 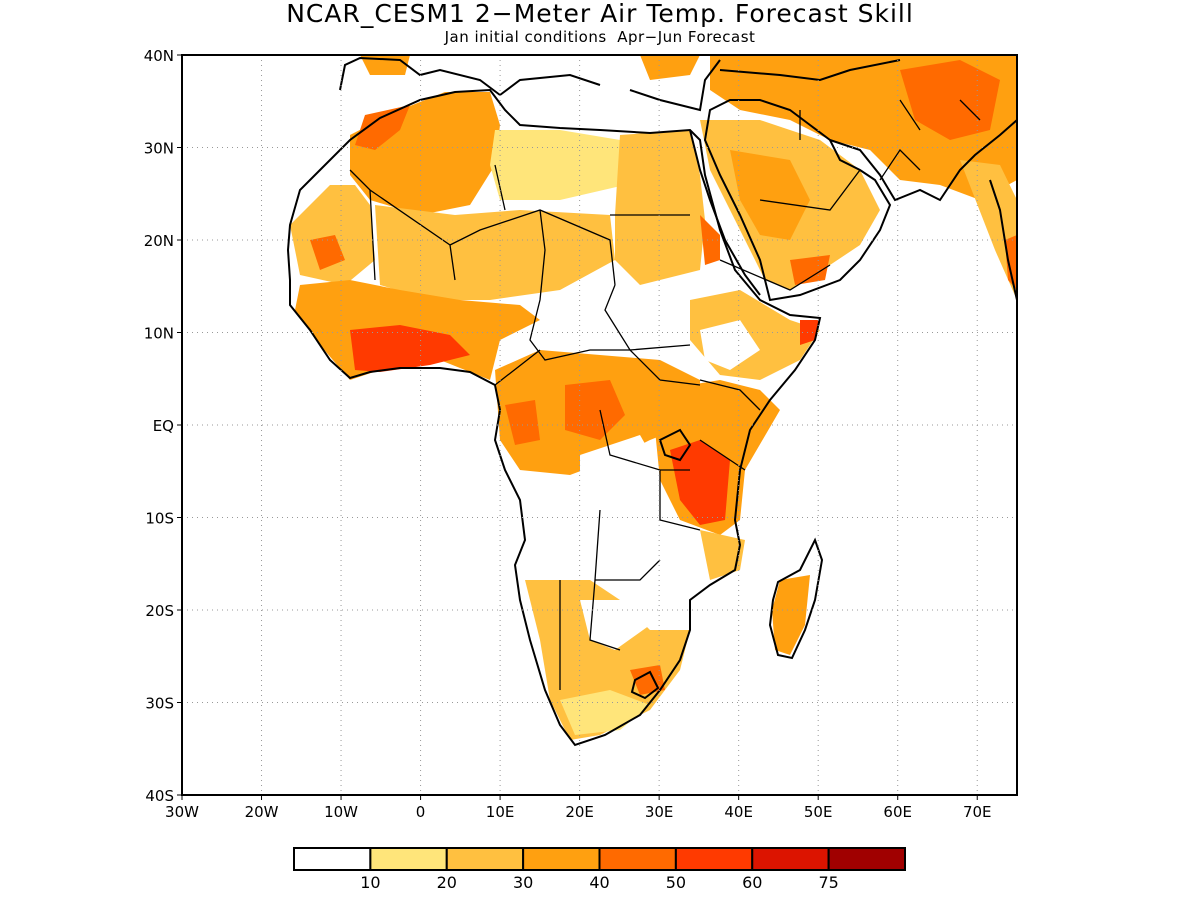 What do you see at coordinates (159, 704) in the screenshot?
I see `y-tick-label: 30S` at bounding box center [159, 704].